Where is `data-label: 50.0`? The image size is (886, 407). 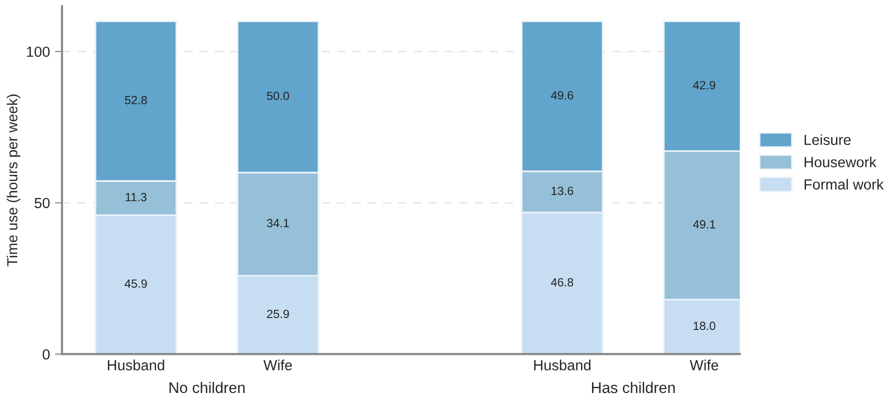 data-label: 50.0 is located at coordinates (278, 96).